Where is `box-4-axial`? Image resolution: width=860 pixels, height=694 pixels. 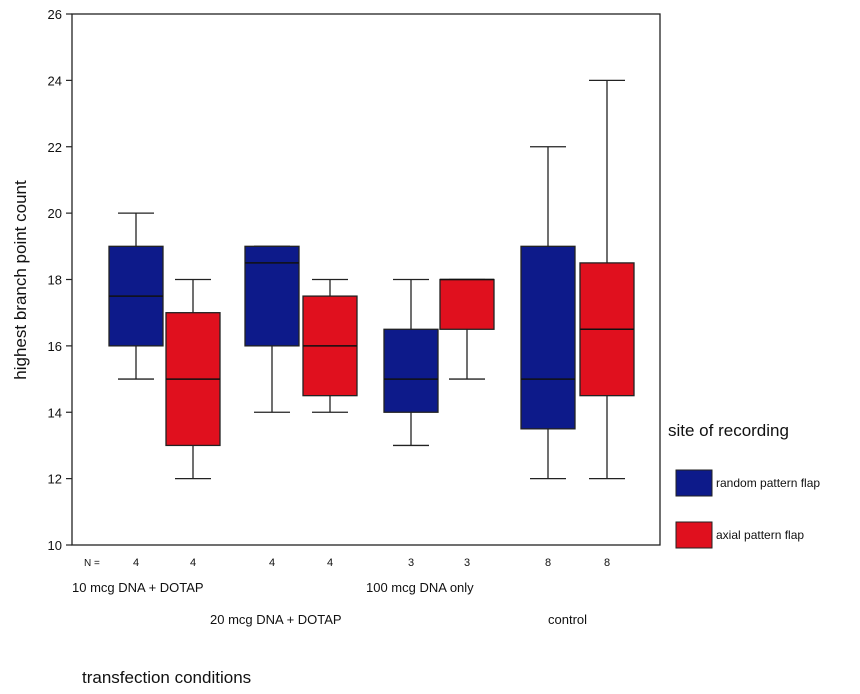
box-4-axial is located at coordinates (607, 279).